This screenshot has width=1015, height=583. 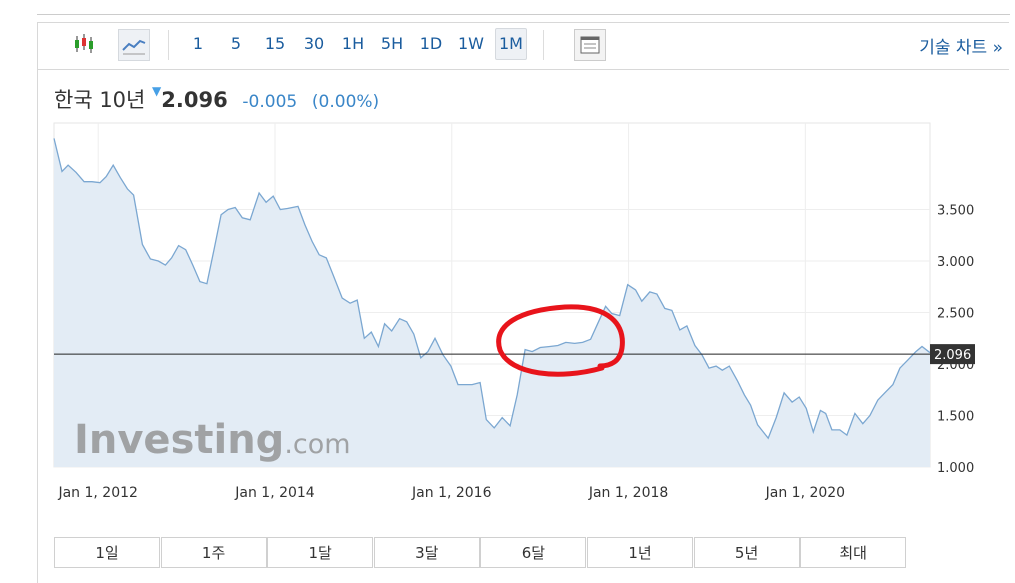 What do you see at coordinates (640, 552) in the screenshot?
I see `range-tab: 1년` at bounding box center [640, 552].